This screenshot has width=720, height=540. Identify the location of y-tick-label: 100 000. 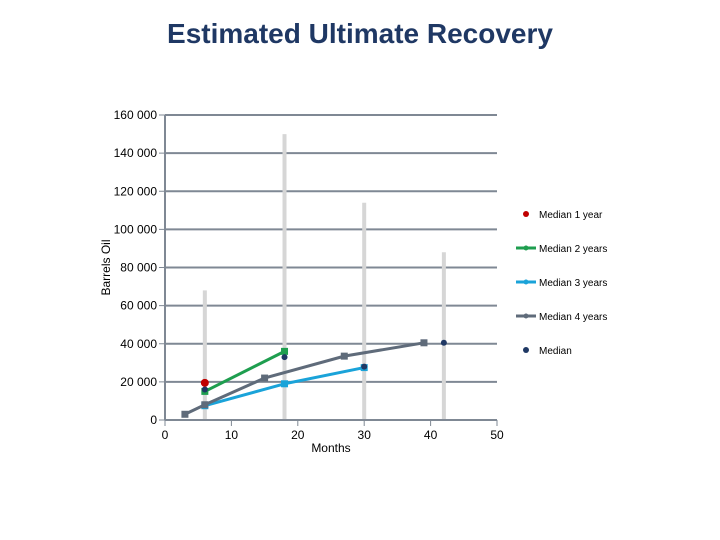
(136, 229).